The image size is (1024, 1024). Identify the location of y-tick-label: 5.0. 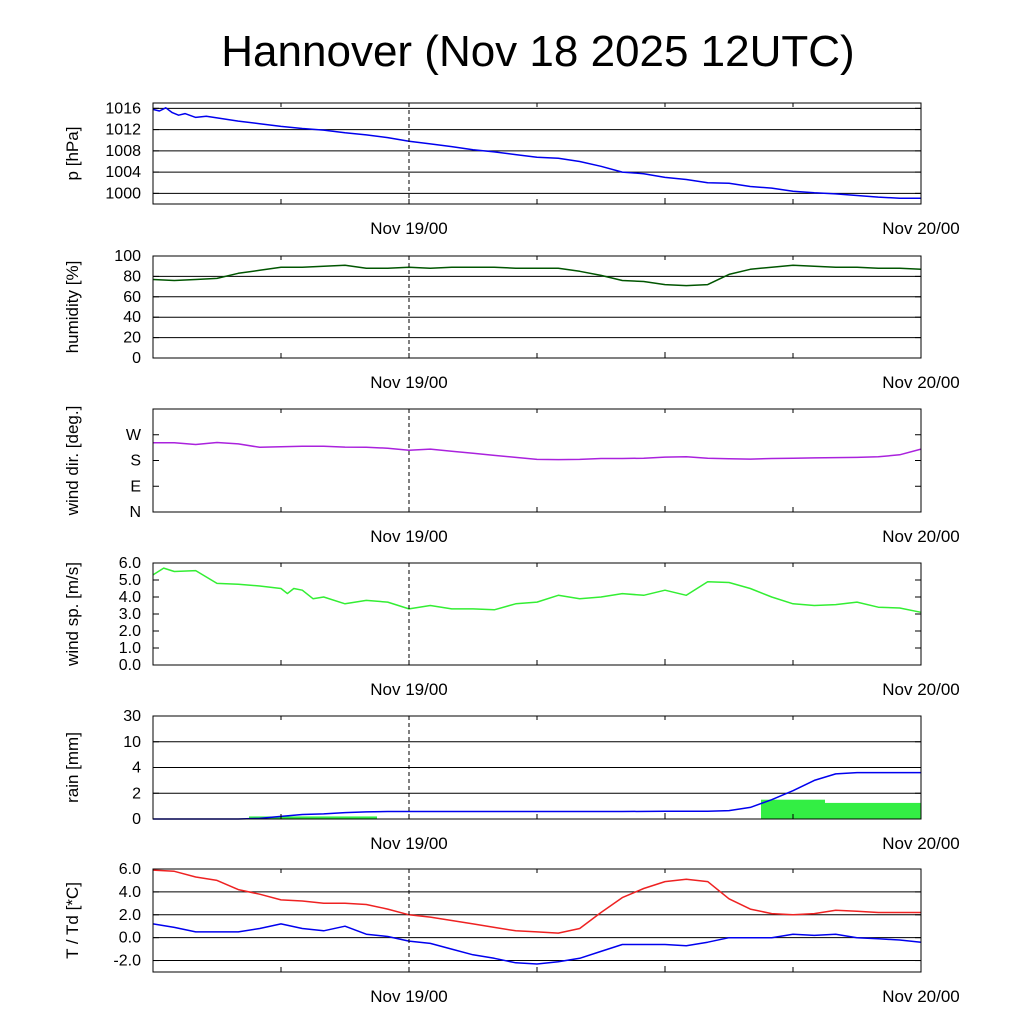
(130, 580).